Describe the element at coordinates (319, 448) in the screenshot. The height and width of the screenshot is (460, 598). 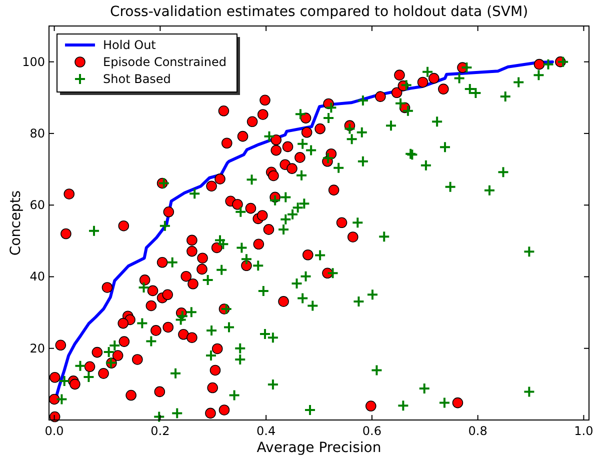
I see `x-axis-title: Average Precision` at that location.